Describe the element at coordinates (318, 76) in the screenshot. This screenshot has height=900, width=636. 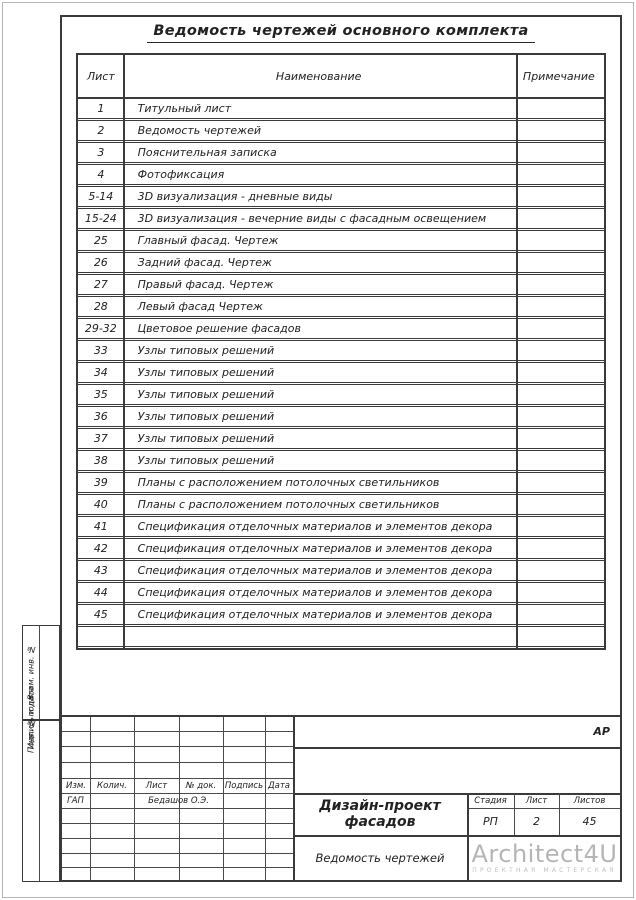
I see `column-header-name: Наименование` at that location.